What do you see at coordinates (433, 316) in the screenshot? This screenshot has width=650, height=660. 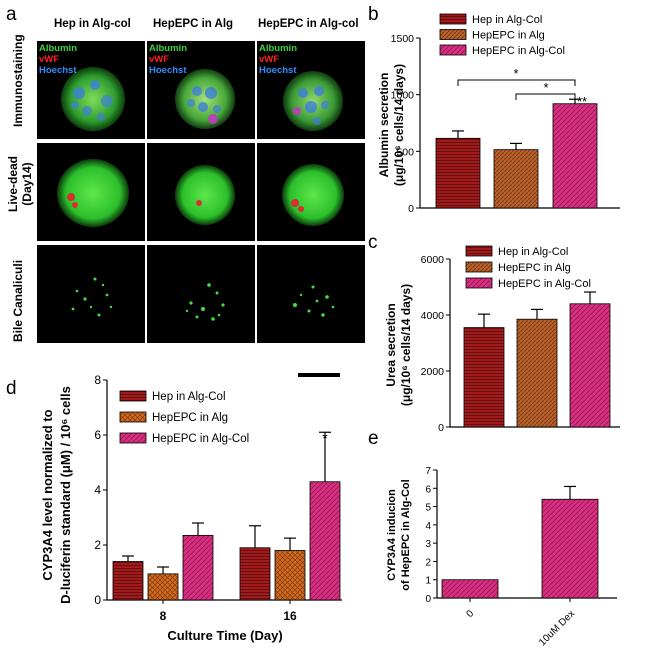 I see `y-tick-label: 4000` at bounding box center [433, 316].